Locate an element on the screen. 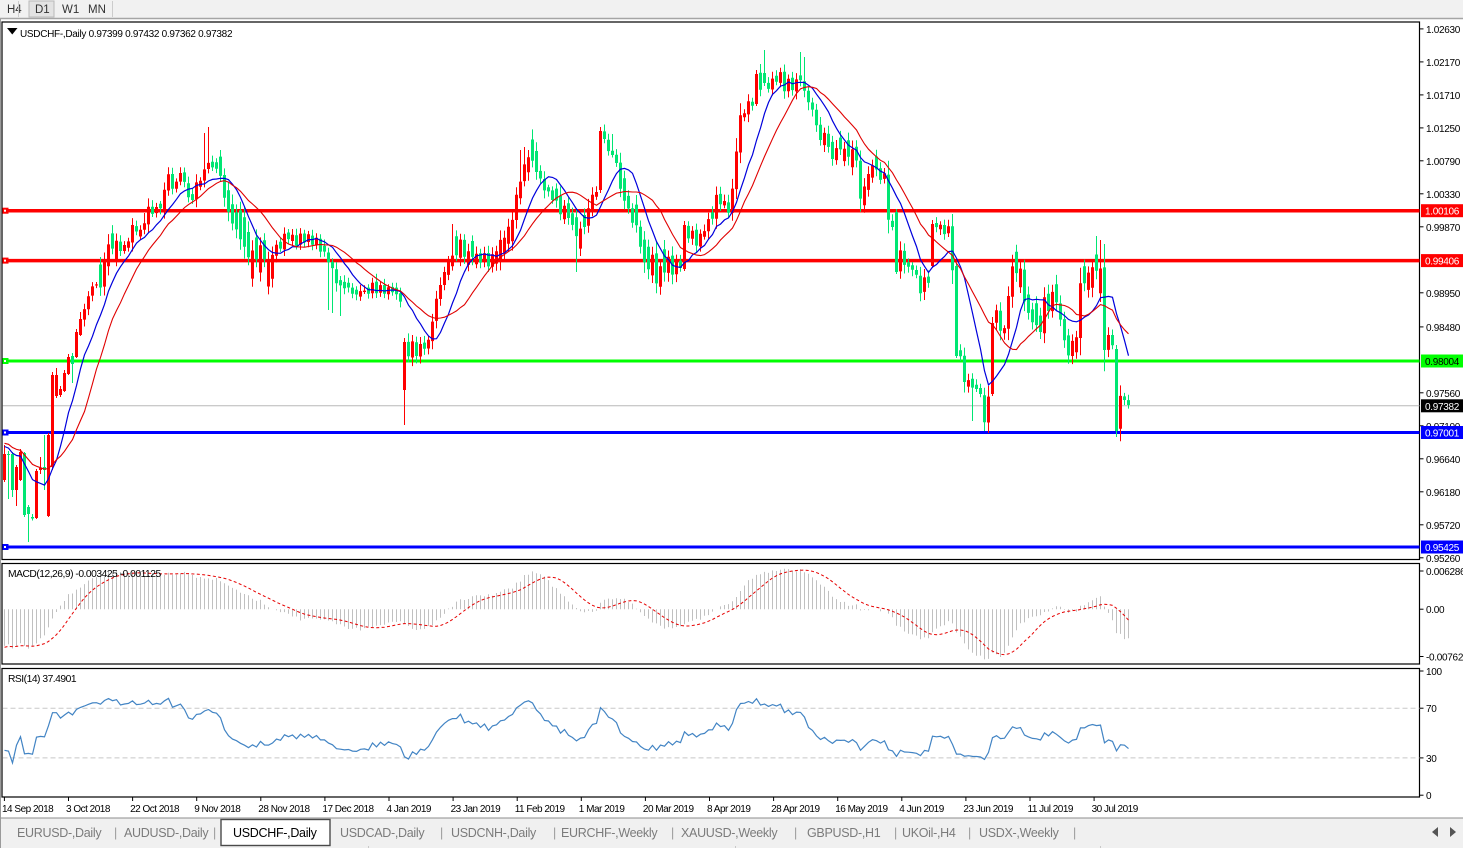  svg-text: 14 Sep 2018 is located at coordinates (28, 809).